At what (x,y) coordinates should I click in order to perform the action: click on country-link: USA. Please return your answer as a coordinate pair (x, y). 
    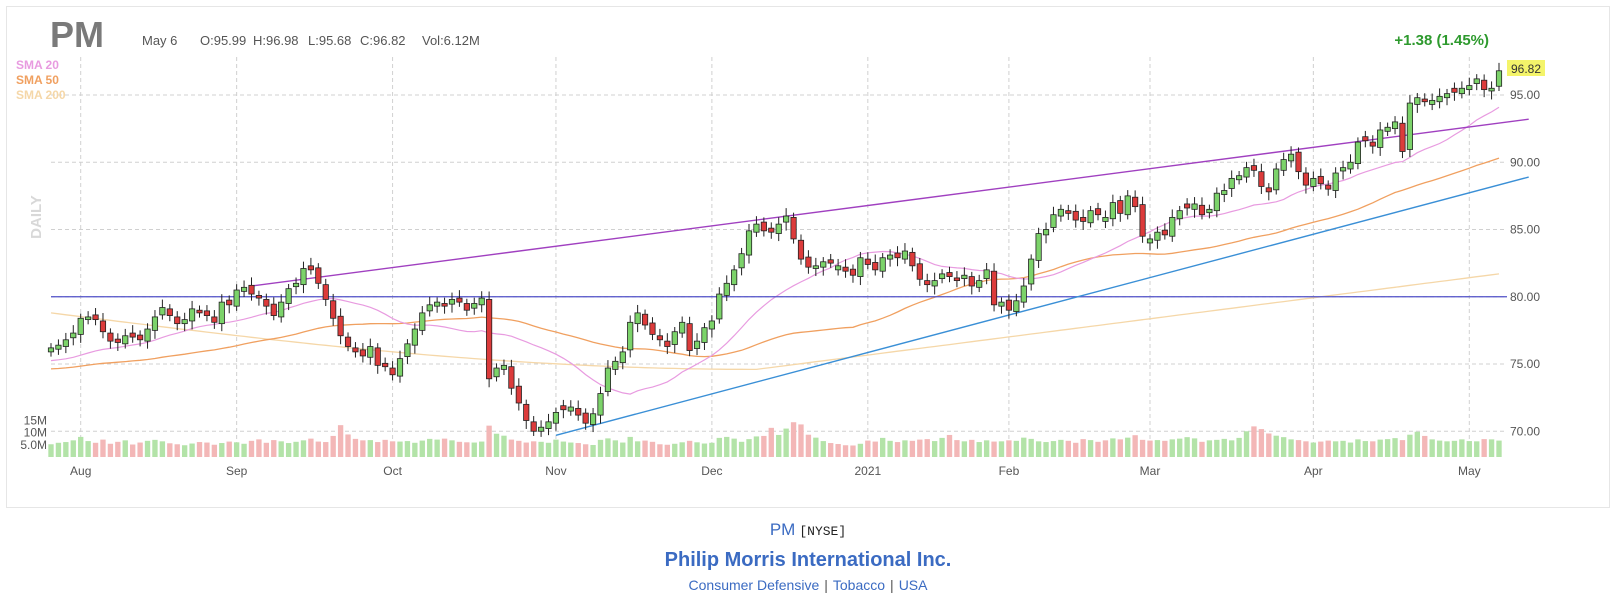
    Looking at the image, I should click on (913, 585).